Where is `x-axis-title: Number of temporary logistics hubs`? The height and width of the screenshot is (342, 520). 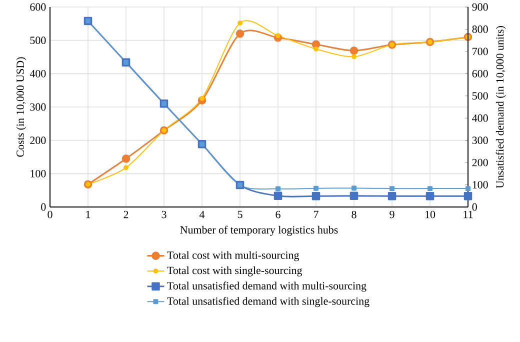 x-axis-title: Number of temporary logistics hubs is located at coordinates (259, 231).